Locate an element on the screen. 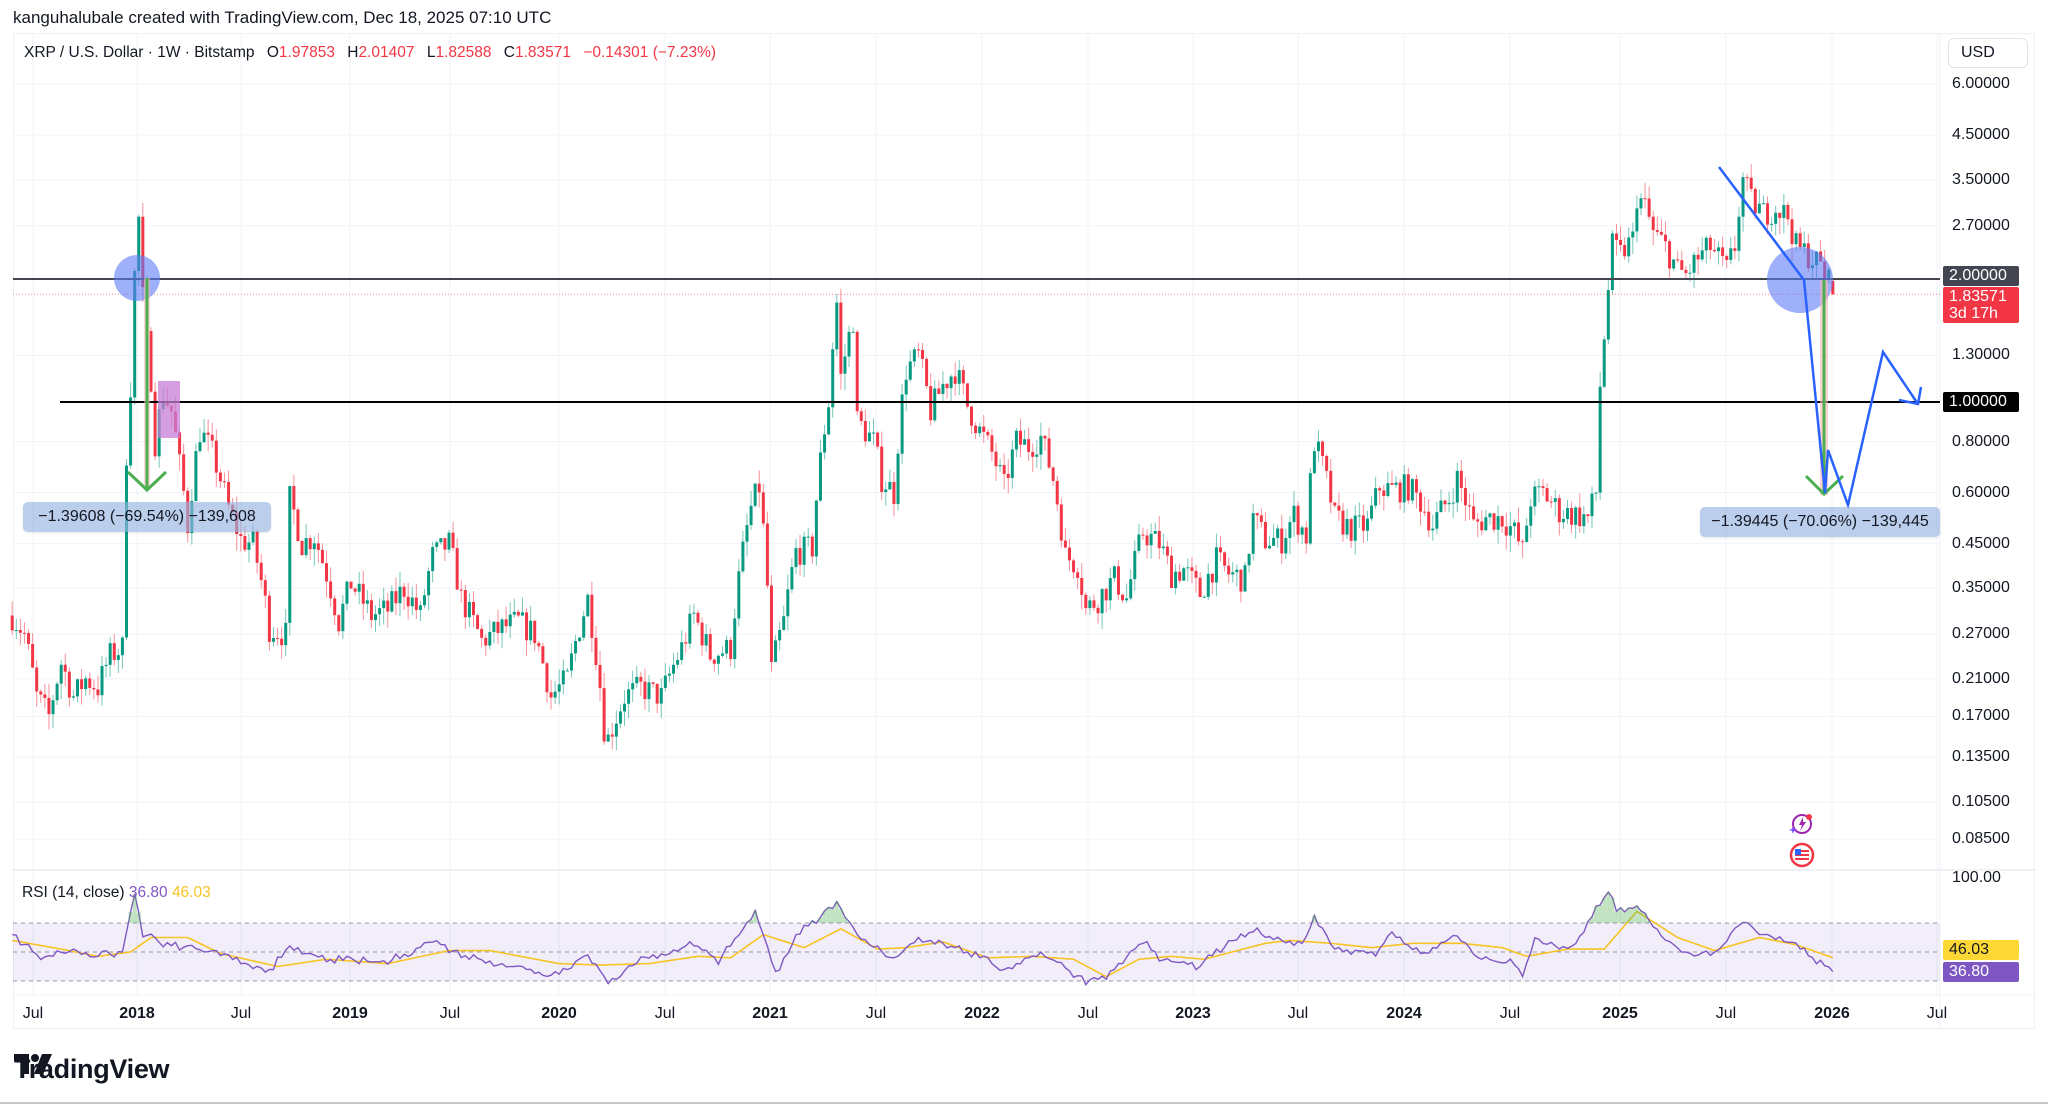 The width and height of the screenshot is (2048, 1104). open-value: 1.97853 is located at coordinates (306, 52).